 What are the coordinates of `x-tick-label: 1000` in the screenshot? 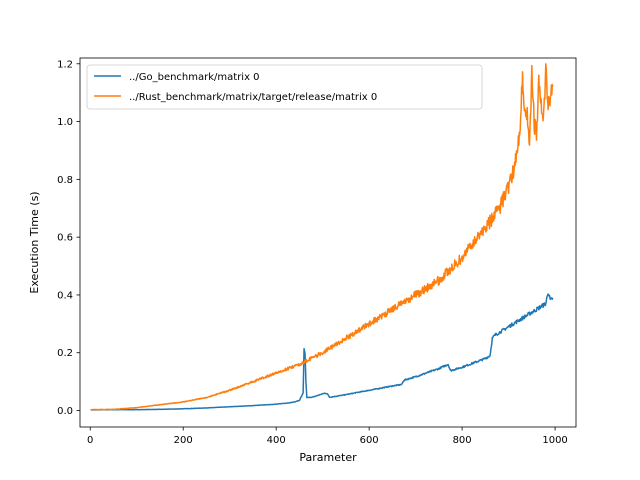 It's located at (554, 440).